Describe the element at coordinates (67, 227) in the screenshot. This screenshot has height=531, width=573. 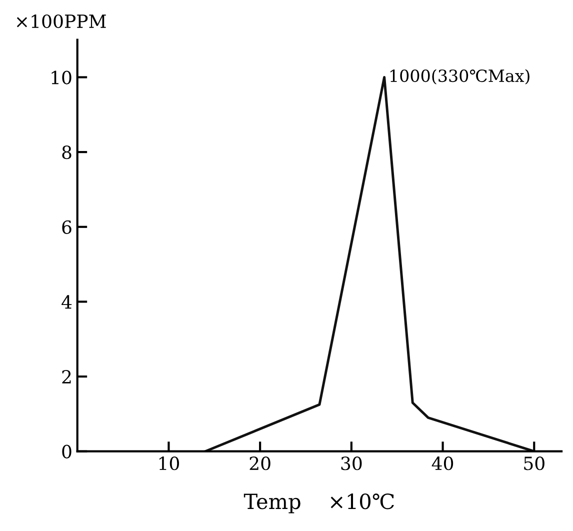
I see `y-tick-label: 6` at that location.